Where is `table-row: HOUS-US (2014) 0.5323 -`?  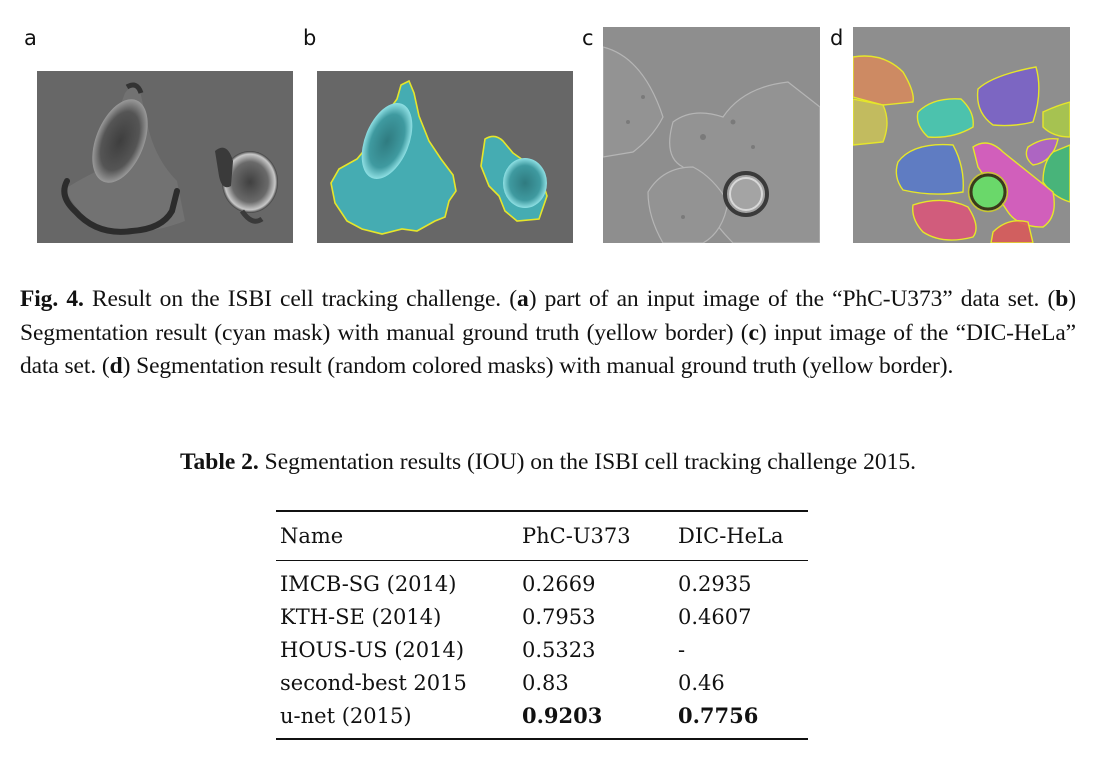 table-row: HOUS-US (2014) 0.5323 - is located at coordinates (542, 649).